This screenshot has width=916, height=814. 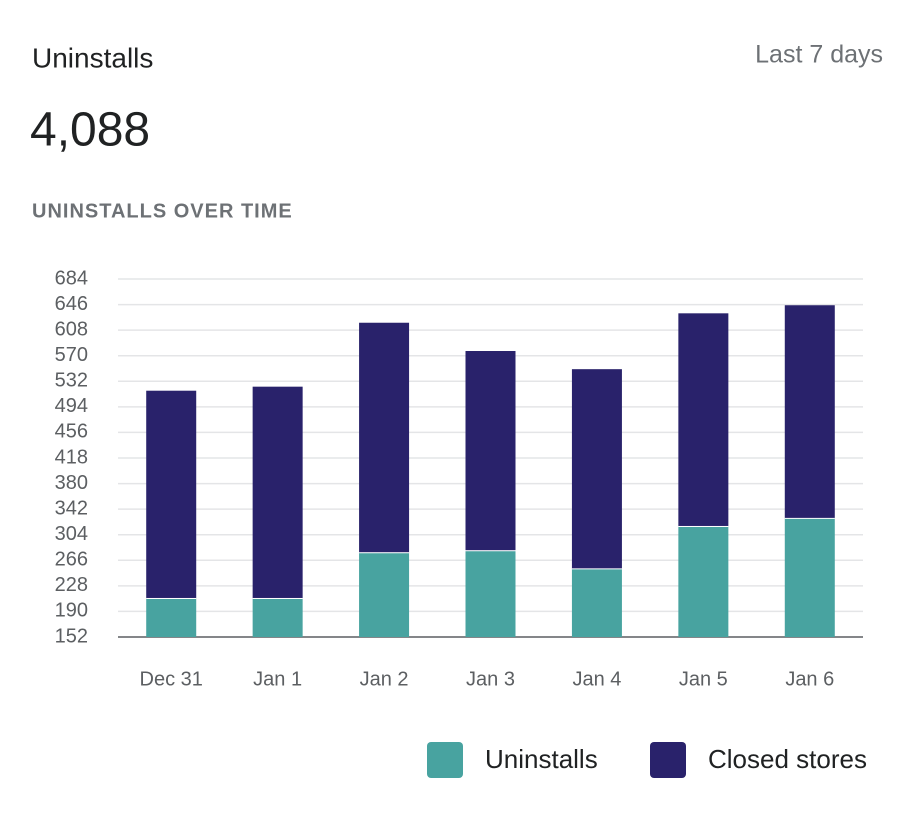 What do you see at coordinates (71, 636) in the screenshot?
I see `y-tick-label: 152` at bounding box center [71, 636].